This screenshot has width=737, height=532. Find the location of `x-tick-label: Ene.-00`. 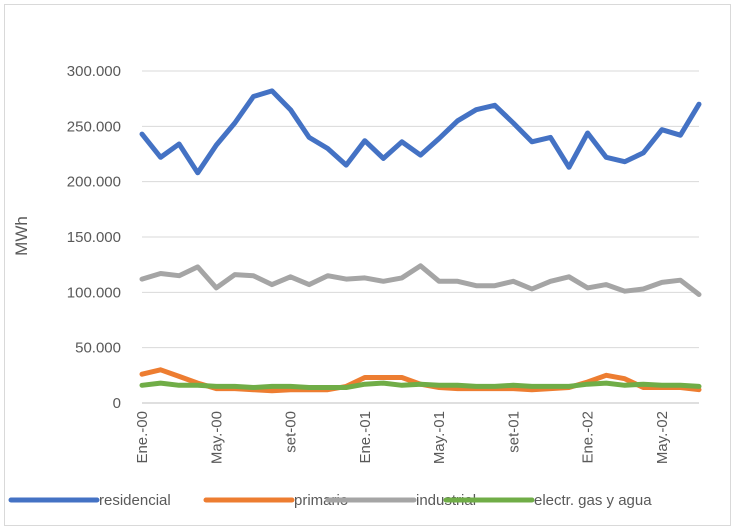

x-tick-label: Ene.-00 is located at coordinates (142, 437).